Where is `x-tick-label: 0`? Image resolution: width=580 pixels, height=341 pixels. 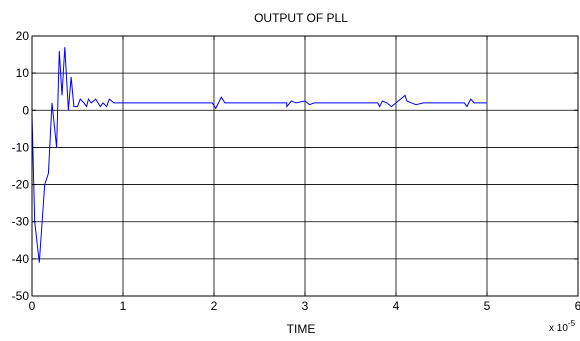
x-tick-label: 0 is located at coordinates (32, 306).